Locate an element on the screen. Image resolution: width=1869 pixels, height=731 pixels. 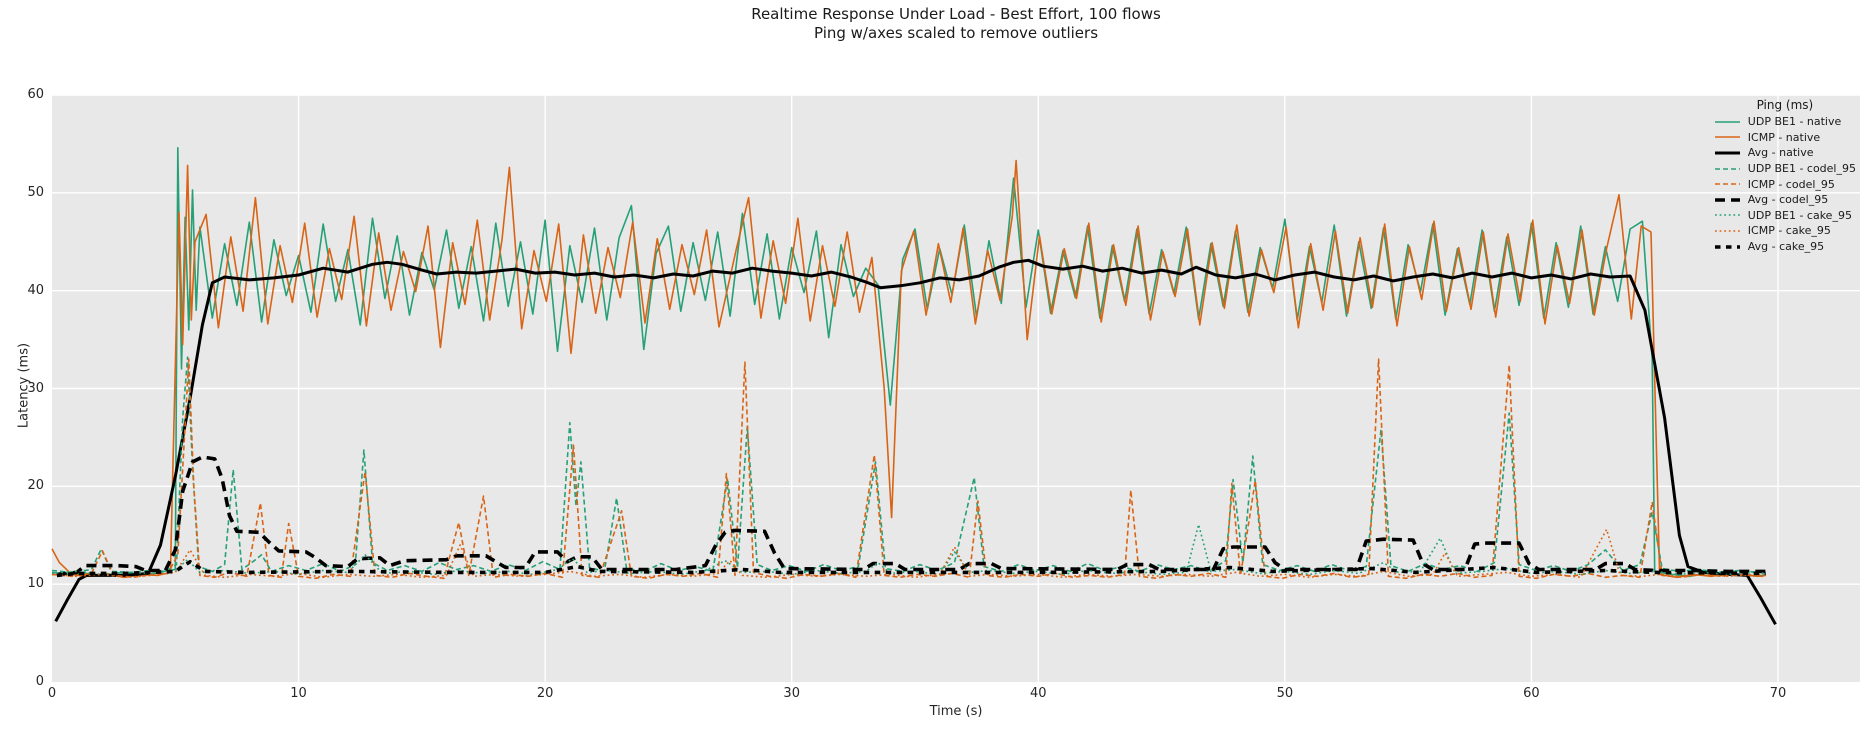
legend-item-5: Avg - codel_95 is located at coordinates (1771, 200).